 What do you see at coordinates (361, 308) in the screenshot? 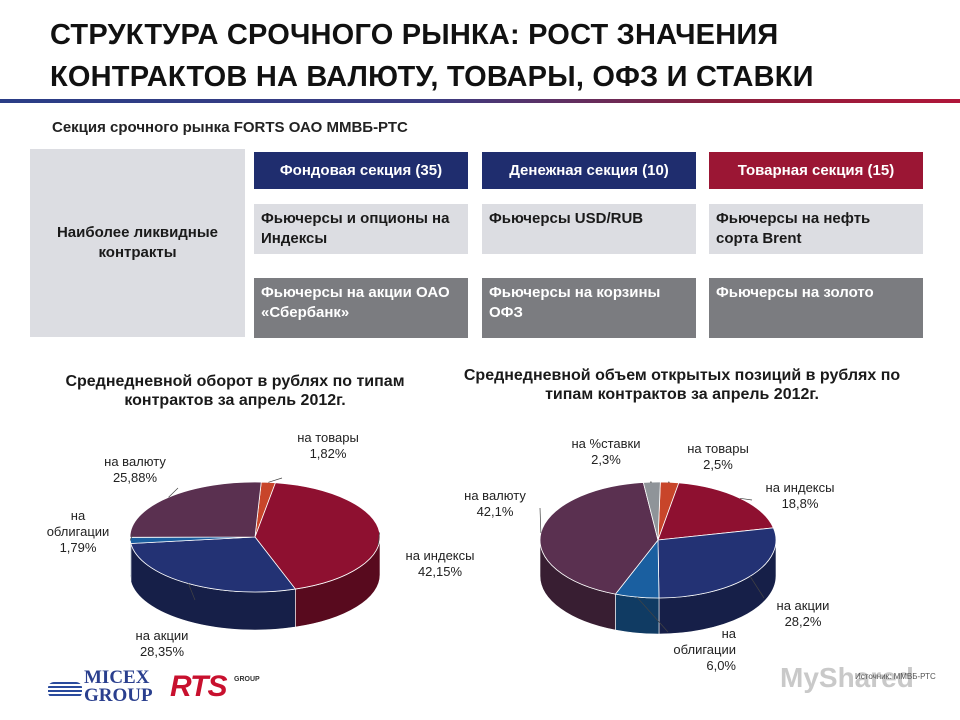
I see `cell-stock-2: Фьючерсы на акции ОАО «Сбербанк»` at bounding box center [361, 308].